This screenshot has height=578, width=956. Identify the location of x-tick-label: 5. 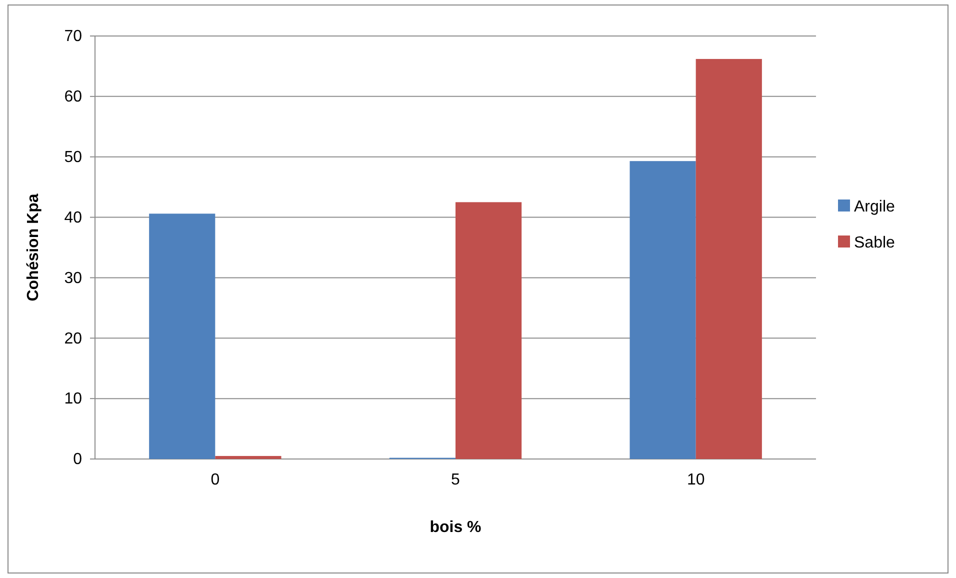
(455, 479).